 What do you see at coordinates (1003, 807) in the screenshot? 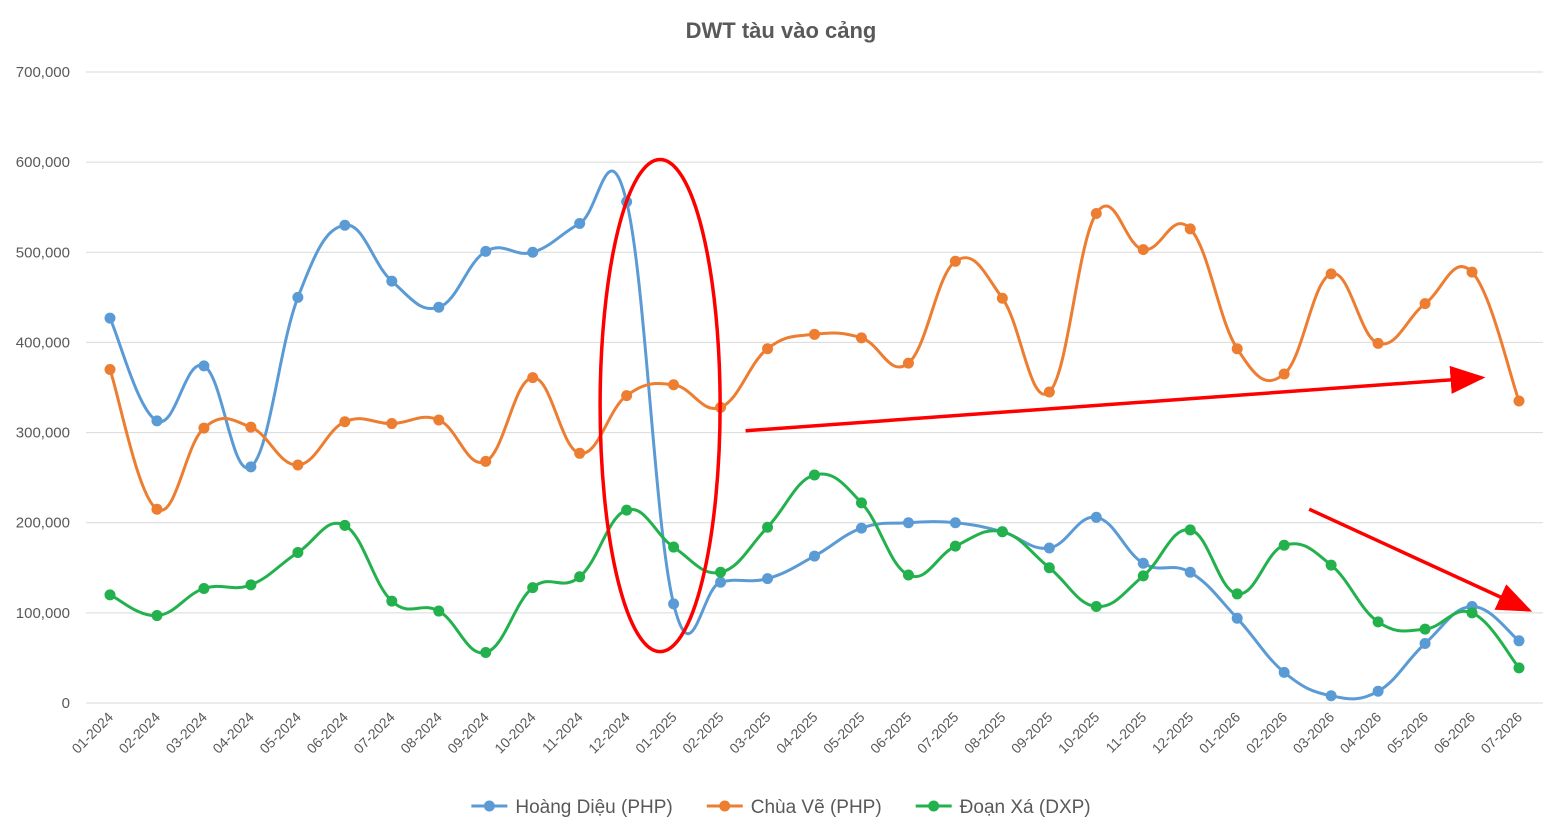
I see `legend-item: Đoạn Xá (DXP)` at bounding box center [1003, 807].